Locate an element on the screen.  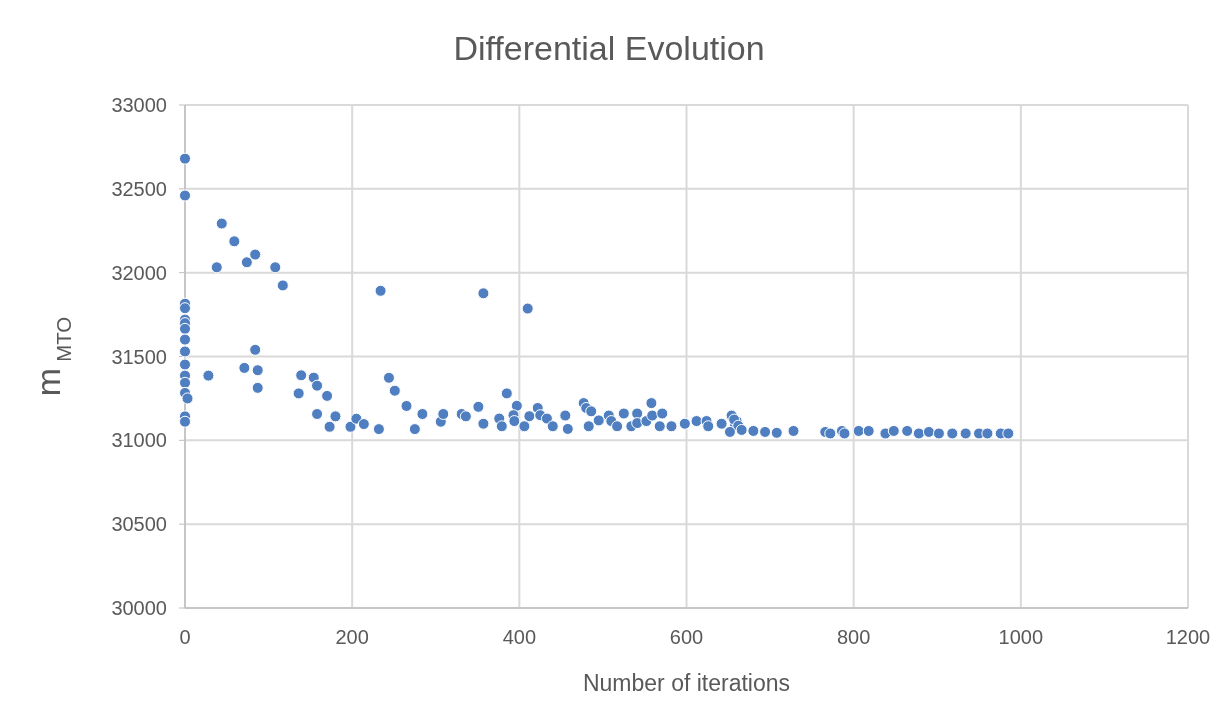
x-axis-title: Number of iterations is located at coordinates (686, 683).